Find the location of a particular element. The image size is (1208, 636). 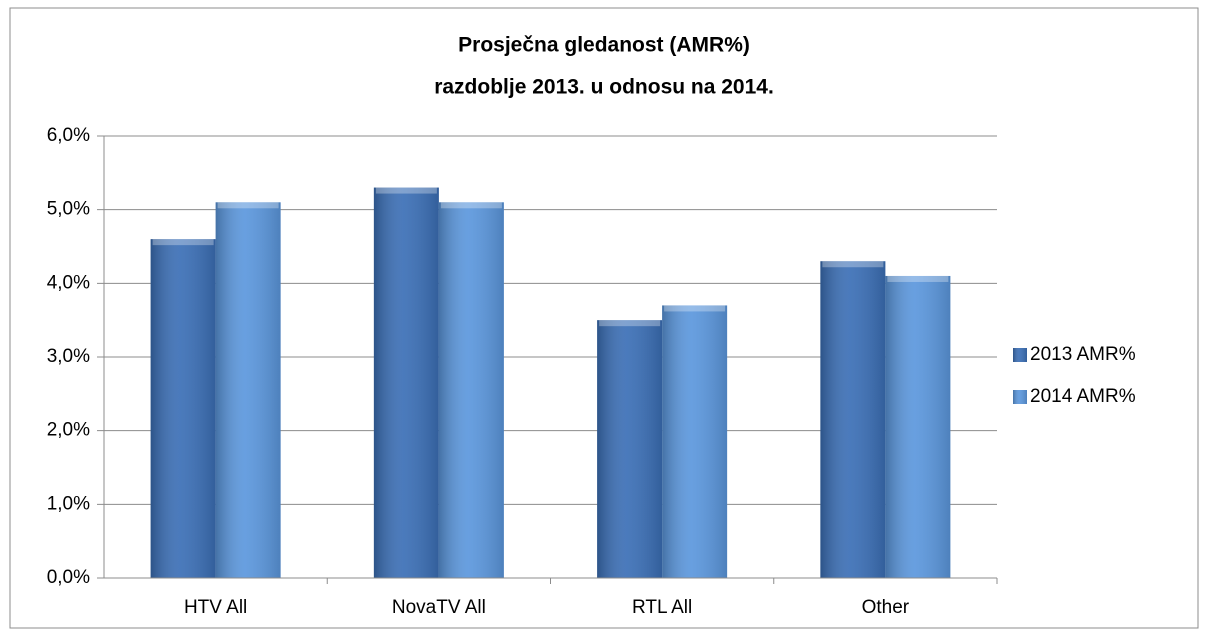

x-tick-label: RTL All is located at coordinates (662, 607).